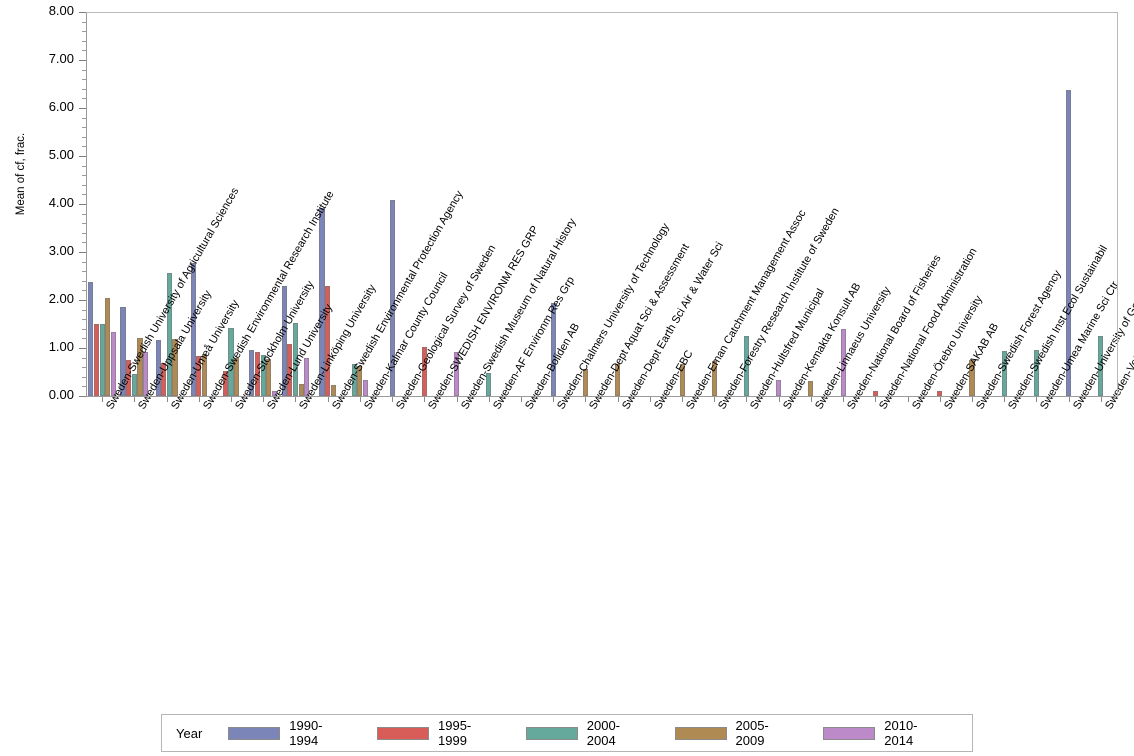  Describe the element at coordinates (603, 733) in the screenshot. I see `legend-label: 2000-2004` at that location.